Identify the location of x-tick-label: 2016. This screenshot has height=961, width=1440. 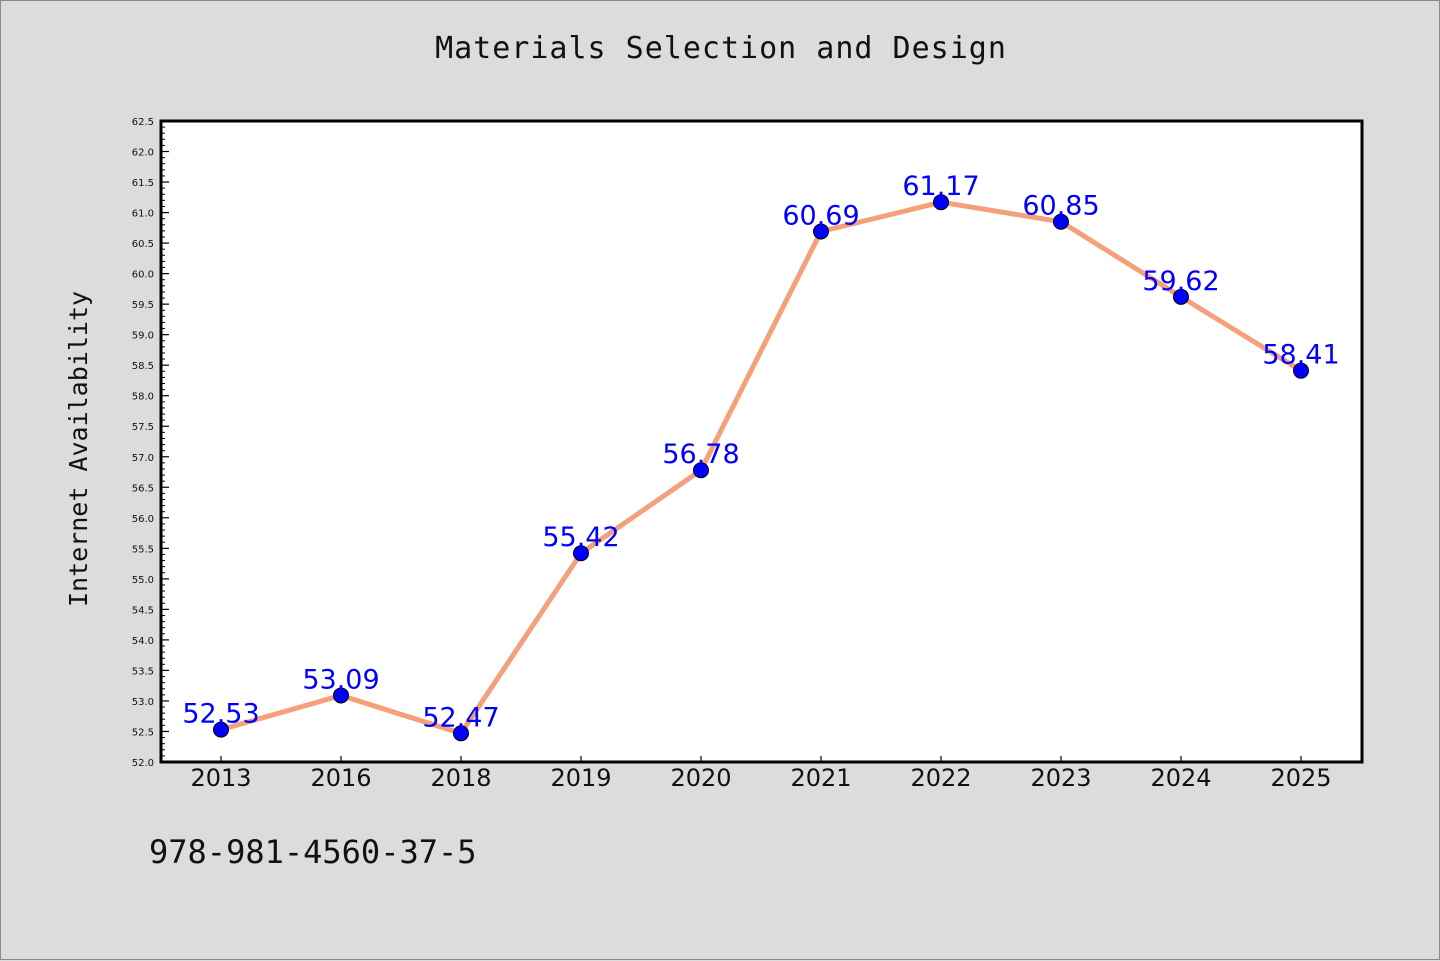
(340, 778).